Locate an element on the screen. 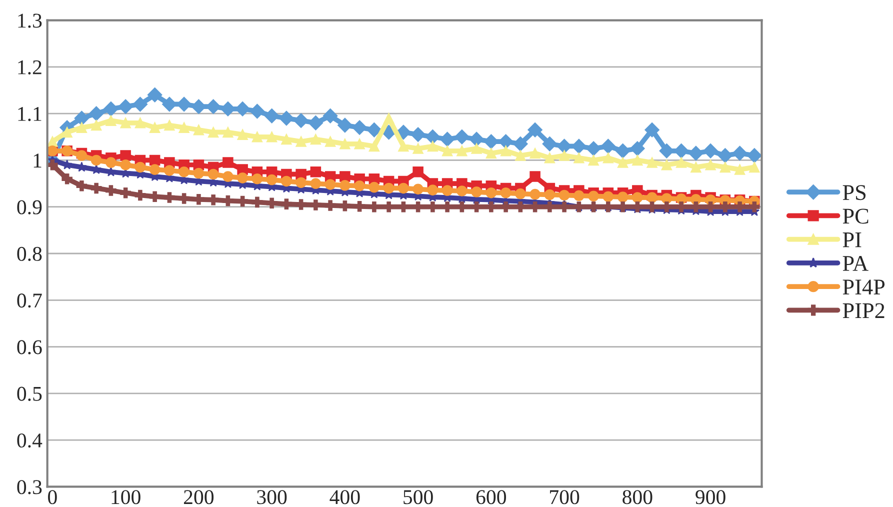  y-tick-label: 1.1 is located at coordinates (30, 114).